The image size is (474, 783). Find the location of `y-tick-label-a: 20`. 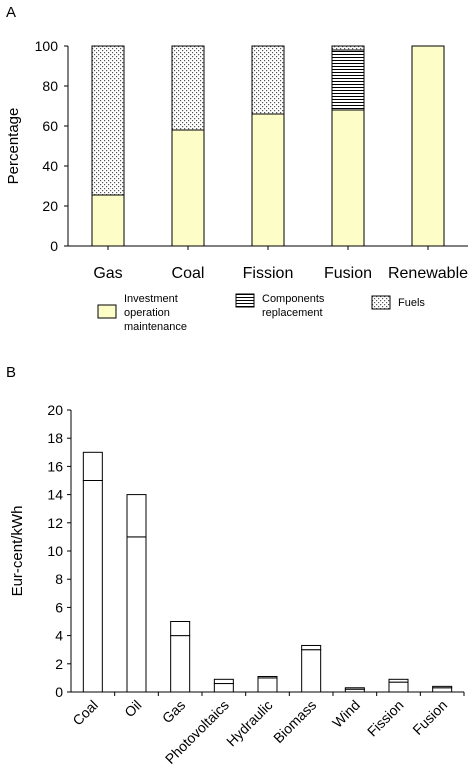

y-tick-label-a: 20 is located at coordinates (50, 206).